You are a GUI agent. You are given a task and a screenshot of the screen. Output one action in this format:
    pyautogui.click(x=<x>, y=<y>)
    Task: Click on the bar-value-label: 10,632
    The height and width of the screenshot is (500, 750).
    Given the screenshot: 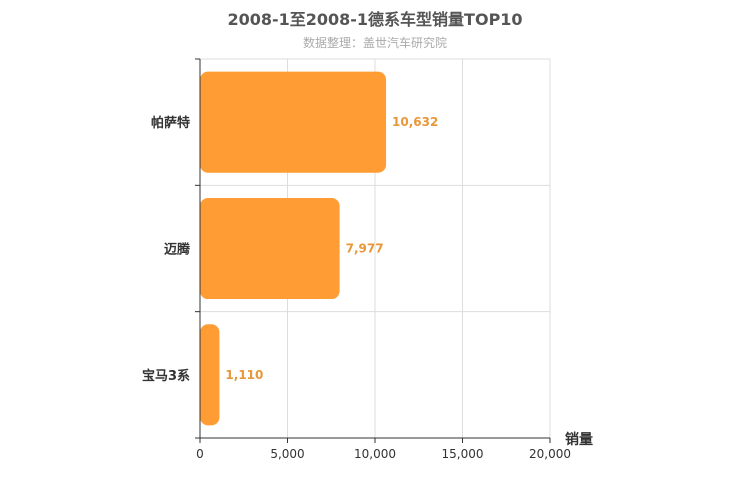 What is the action you would take?
    pyautogui.click(x=415, y=122)
    